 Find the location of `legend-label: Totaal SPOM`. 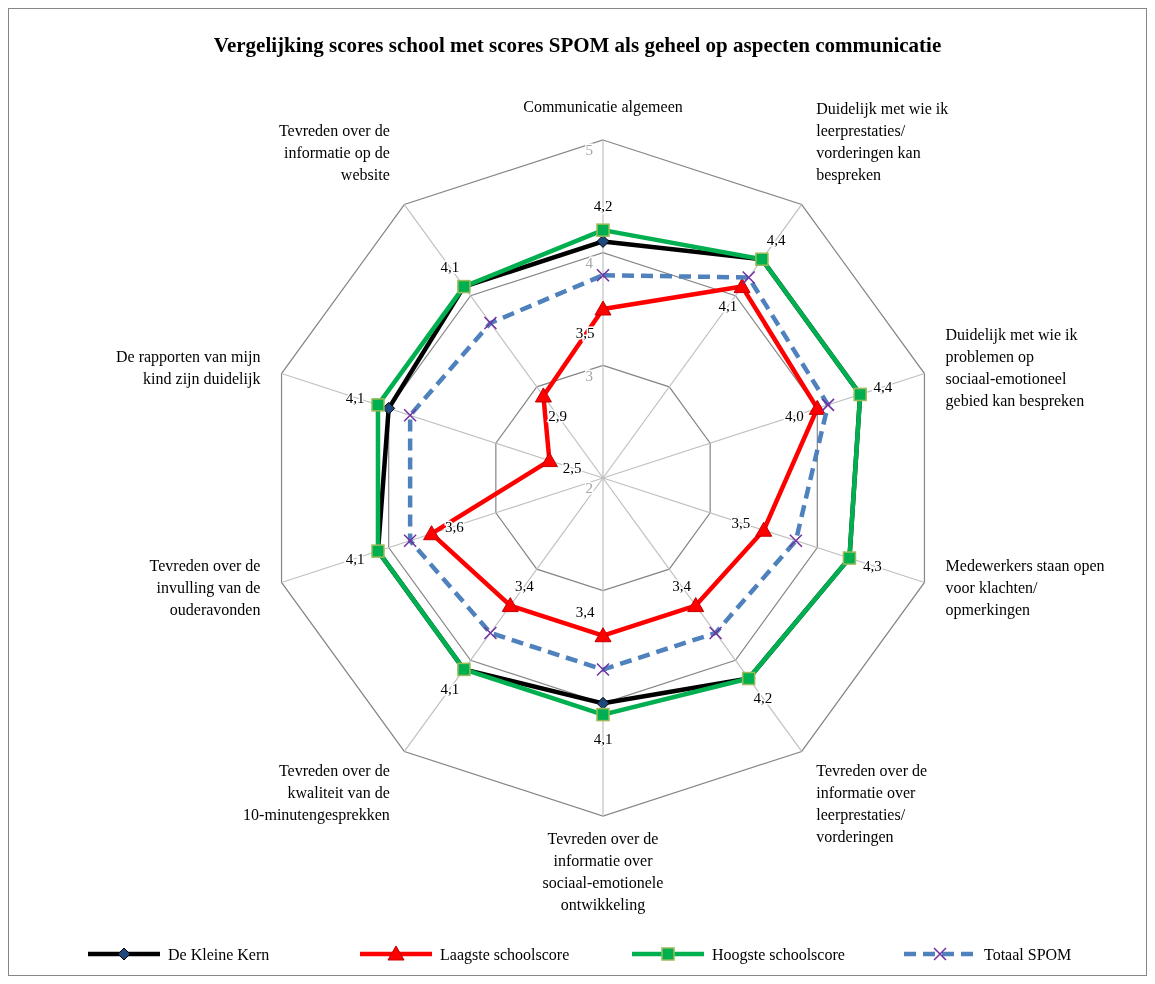

legend-label: Totaal SPOM is located at coordinates (1028, 954).